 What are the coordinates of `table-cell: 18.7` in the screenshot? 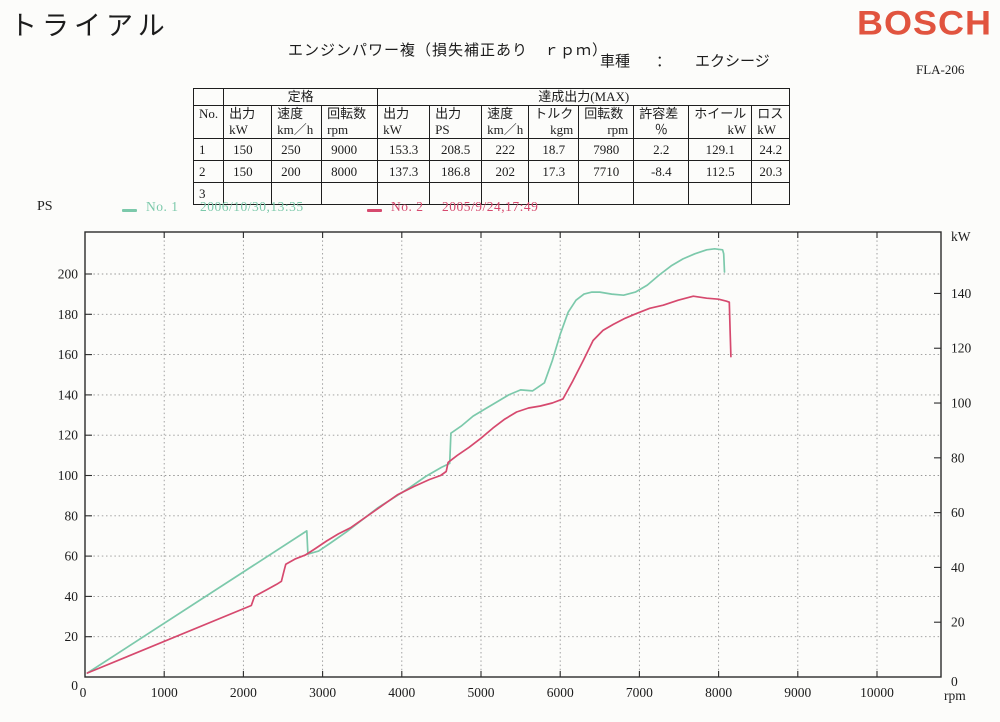 It's located at (554, 149).